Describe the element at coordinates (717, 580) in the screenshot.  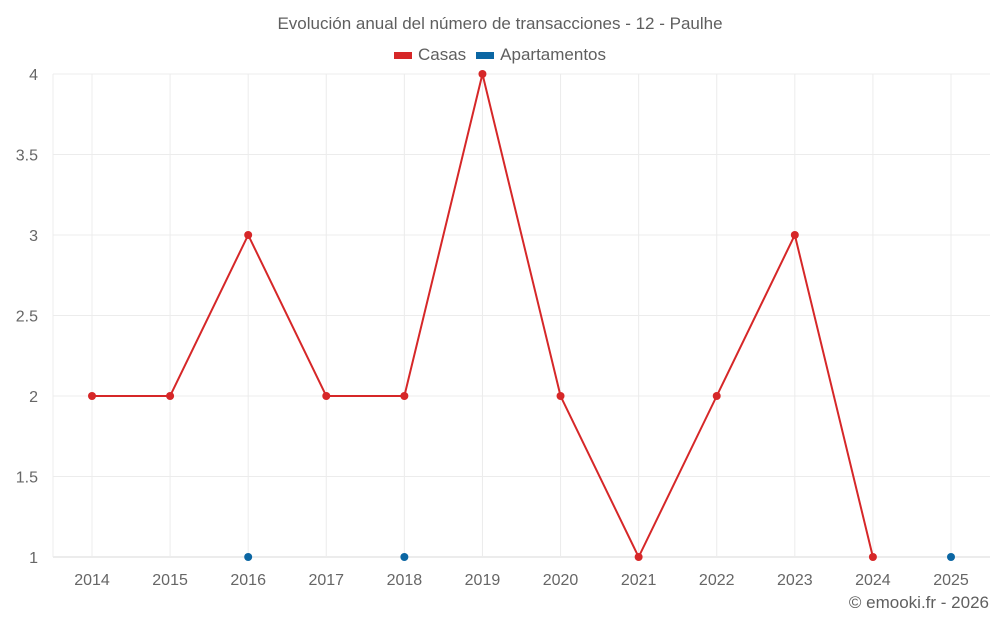
I see `x-tick-label: 2022` at that location.